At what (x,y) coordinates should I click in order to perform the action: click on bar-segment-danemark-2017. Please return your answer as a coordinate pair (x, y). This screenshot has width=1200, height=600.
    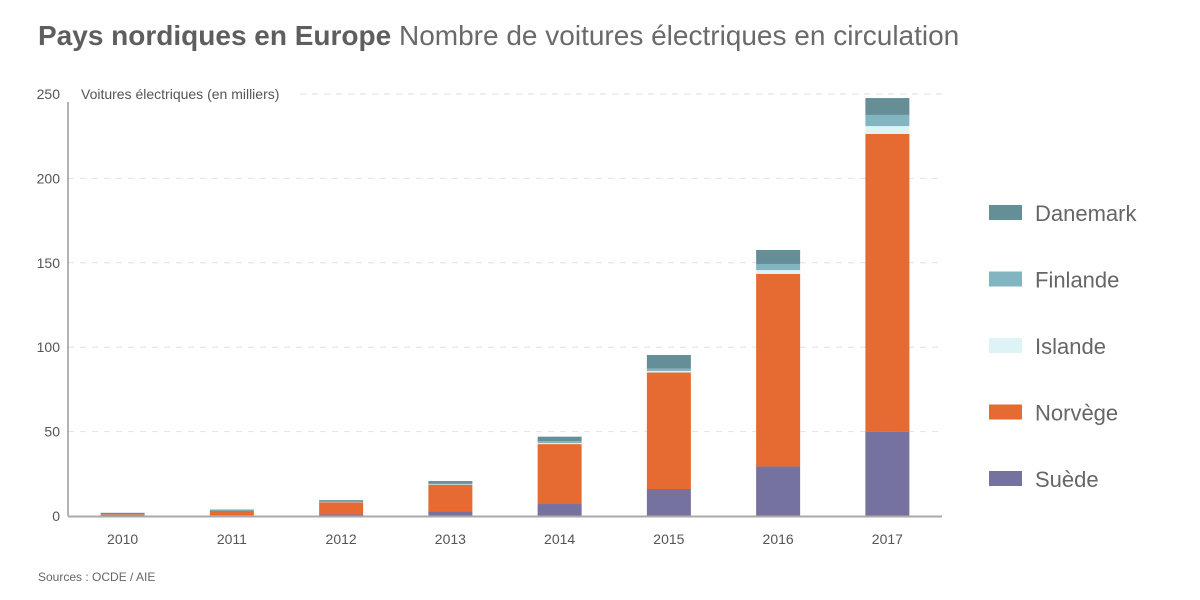
    Looking at the image, I should click on (887, 106).